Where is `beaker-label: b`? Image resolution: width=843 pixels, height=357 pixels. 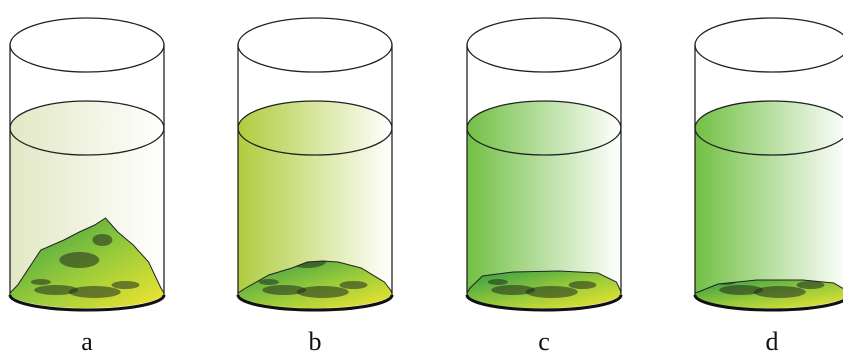 beaker-label: b is located at coordinates (315, 341).